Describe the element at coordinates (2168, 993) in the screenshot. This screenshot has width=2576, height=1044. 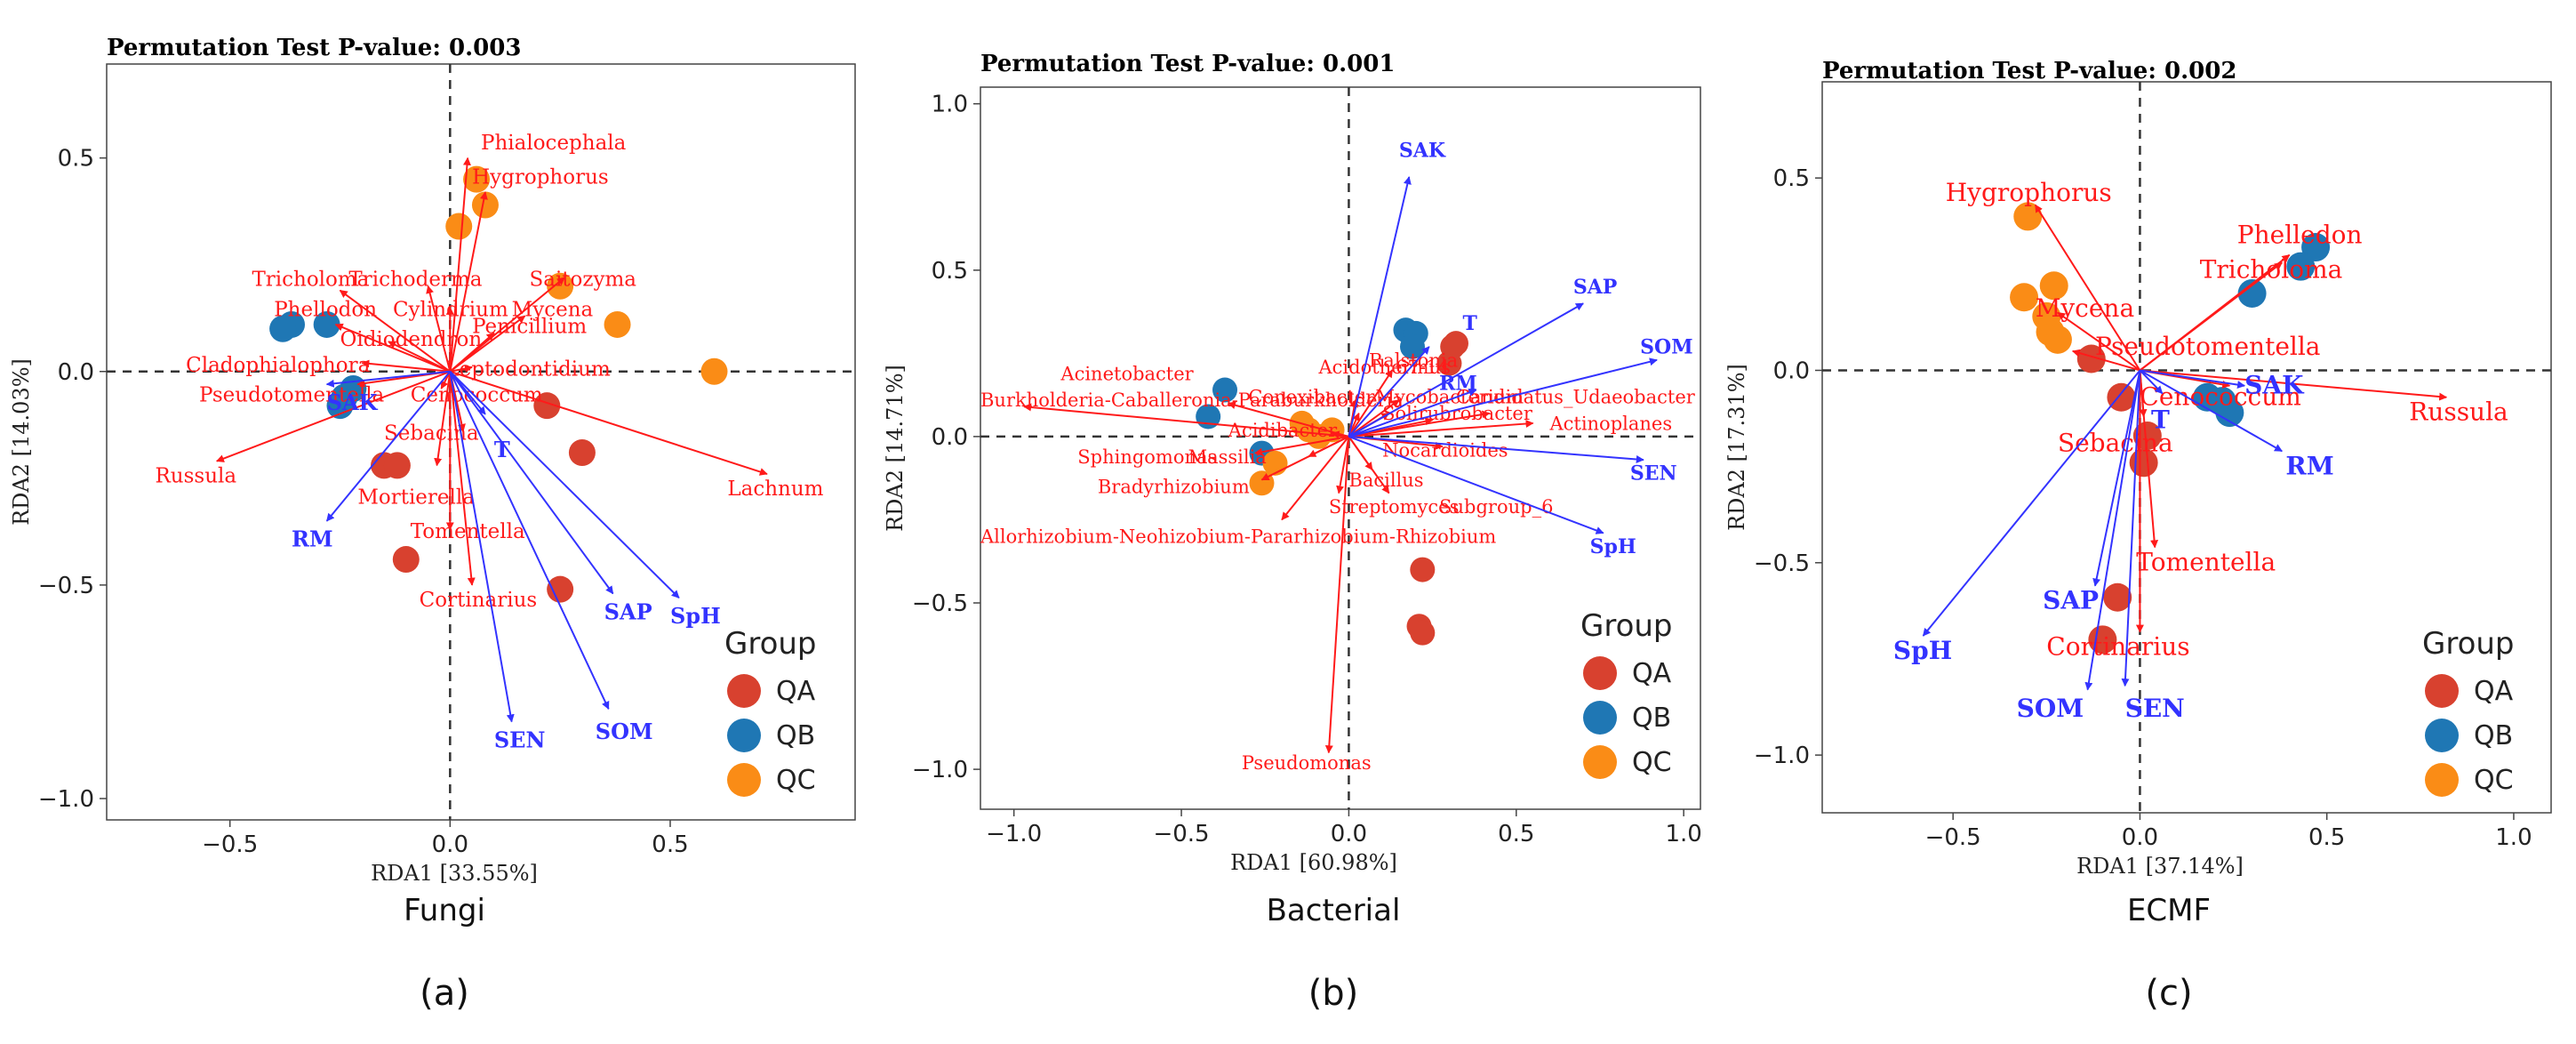
I see `panel-sublabel: (c)` at that location.